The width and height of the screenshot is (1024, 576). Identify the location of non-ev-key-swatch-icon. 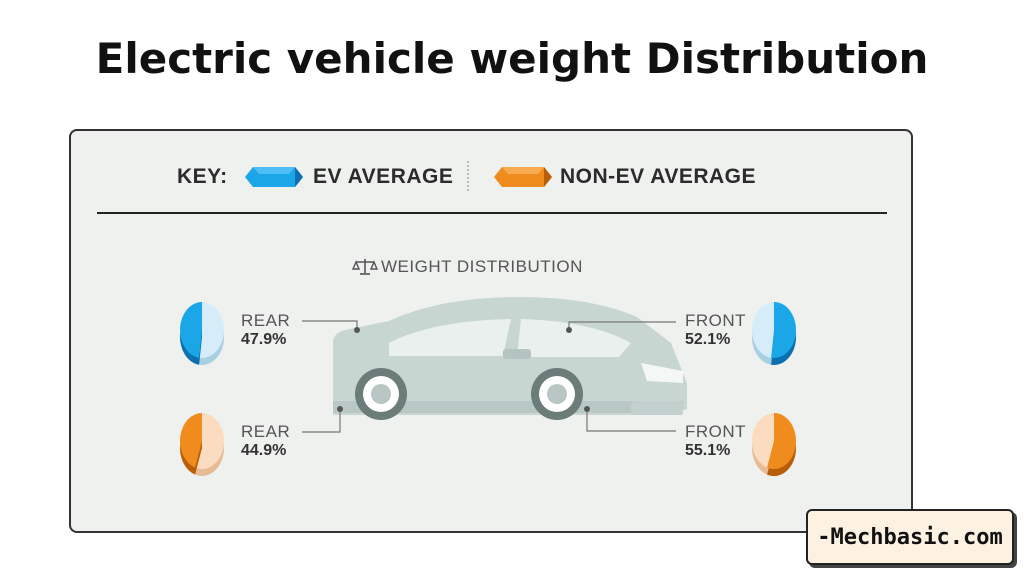
(523, 177).